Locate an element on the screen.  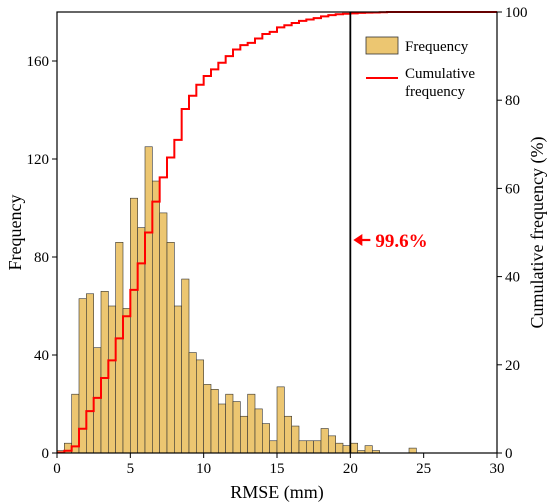
y-right-tick-label: 80 is located at coordinates (512, 101).